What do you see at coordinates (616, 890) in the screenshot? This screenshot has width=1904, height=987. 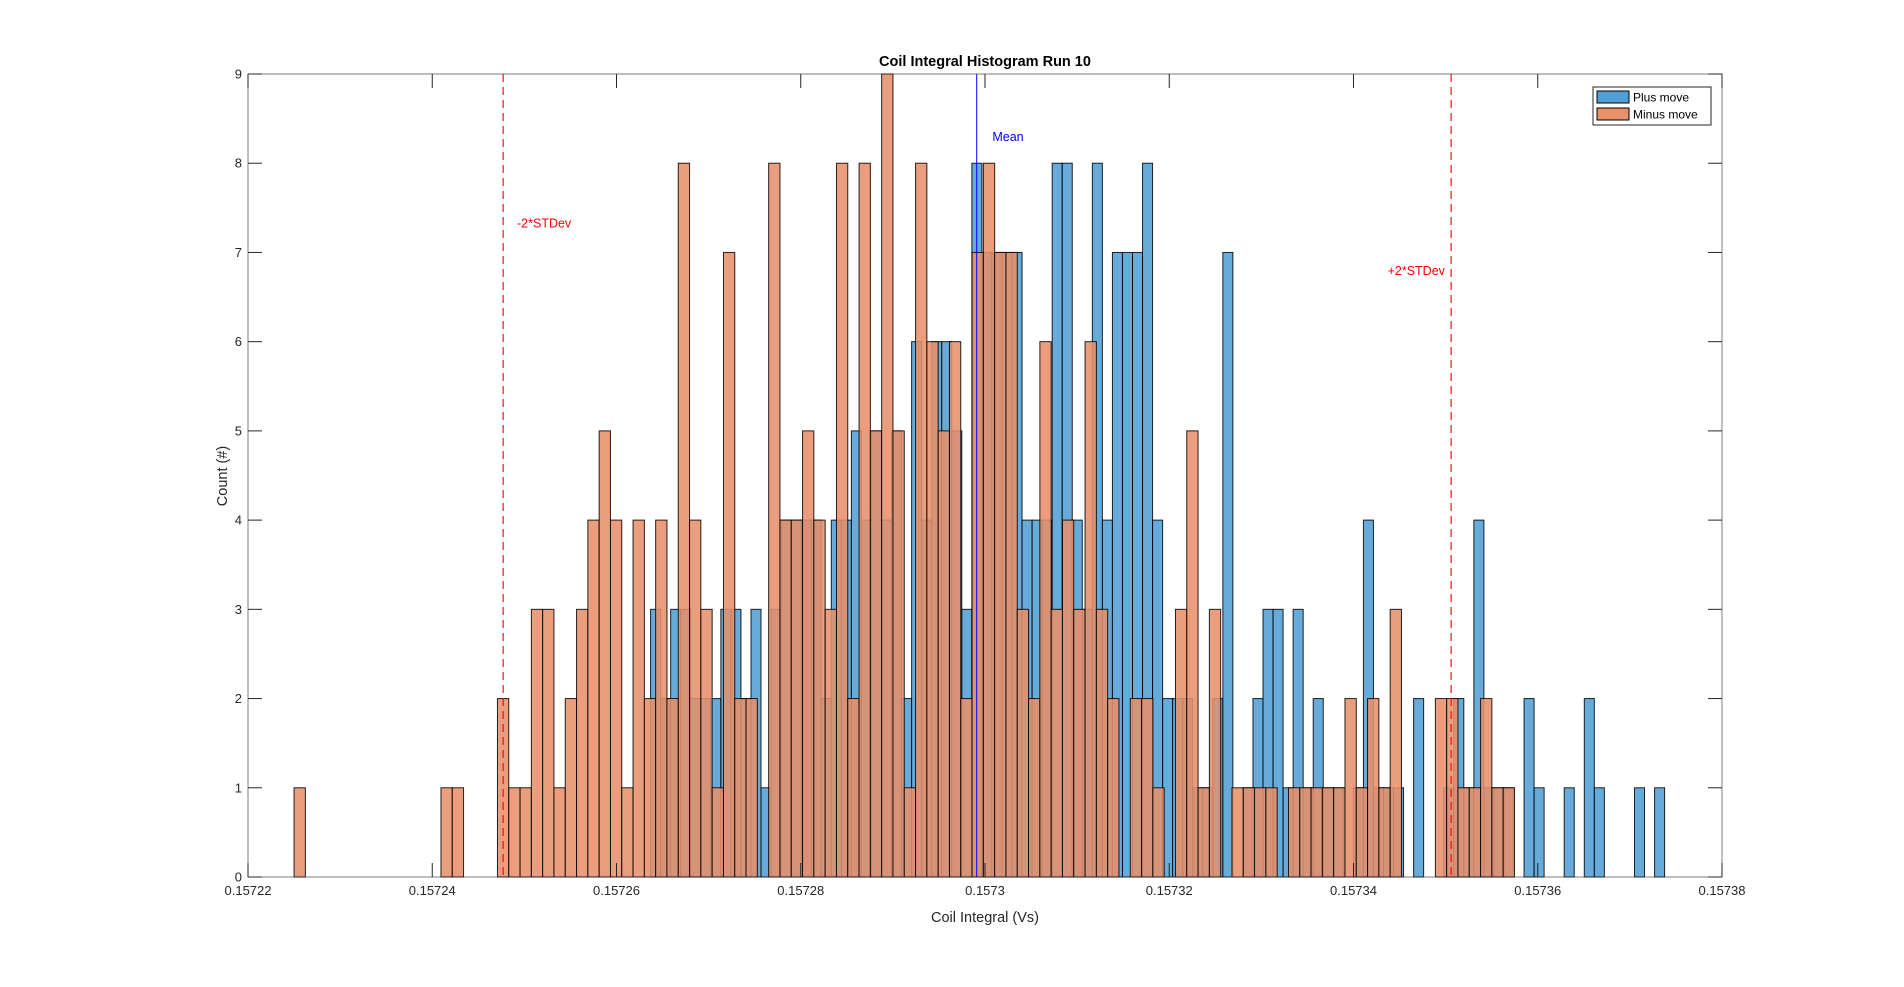 I see `x-tick-label: 0.15726` at bounding box center [616, 890].